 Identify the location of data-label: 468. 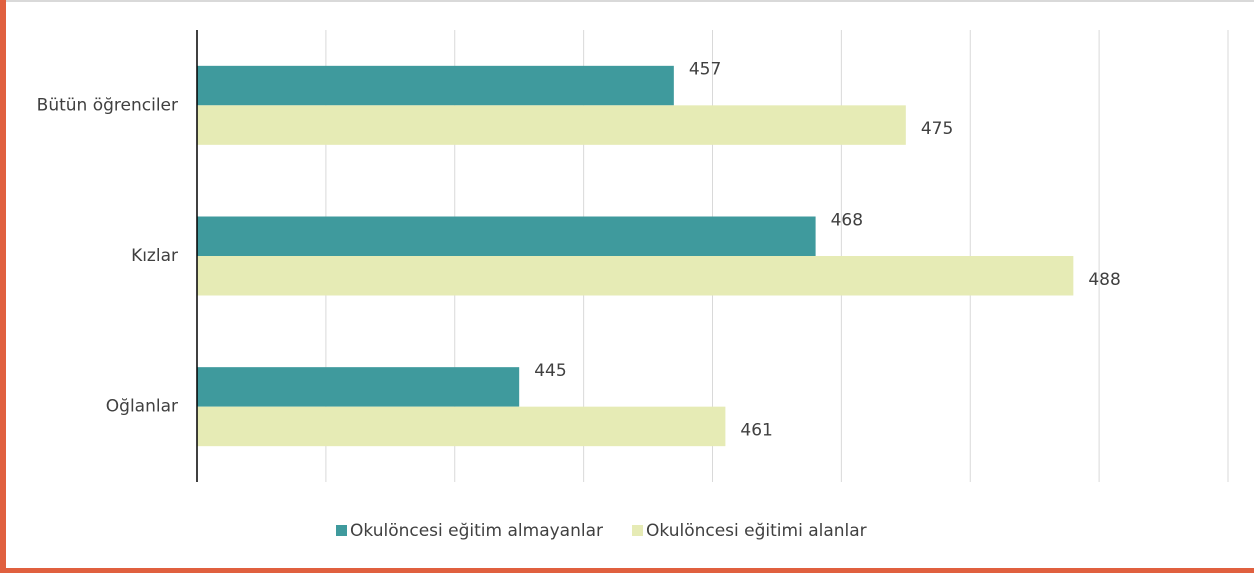
(847, 220).